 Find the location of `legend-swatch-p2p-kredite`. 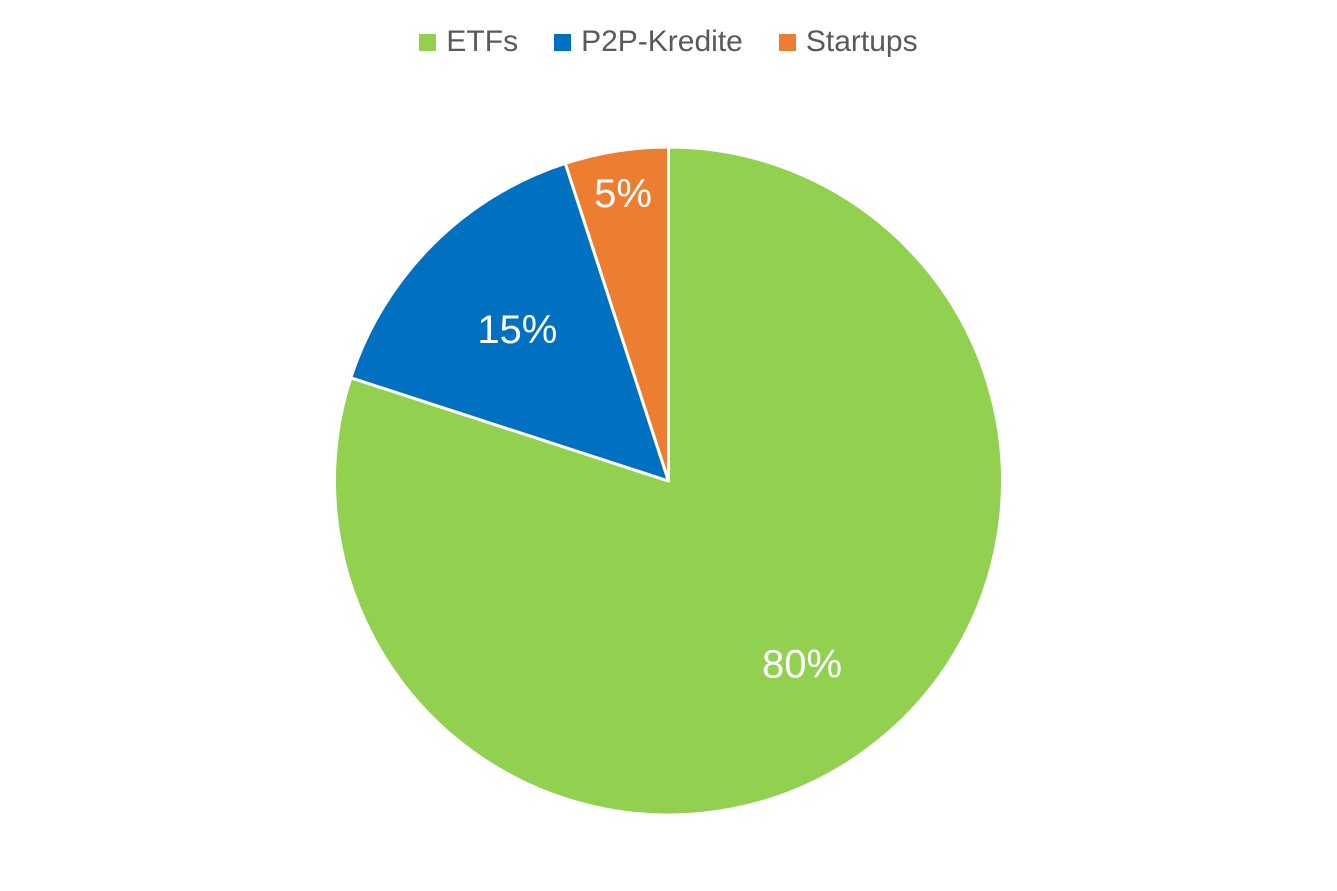

legend-swatch-p2p-kredite is located at coordinates (563, 42).